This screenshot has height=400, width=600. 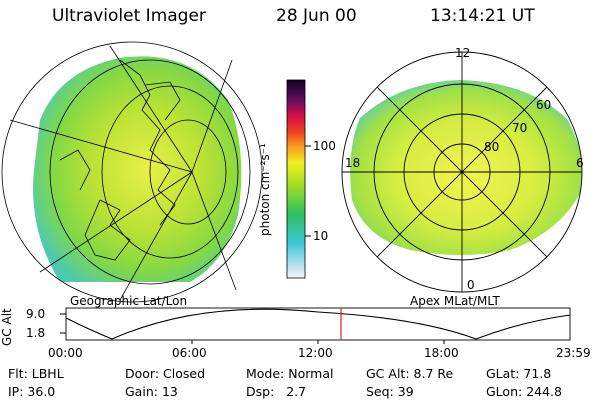 What do you see at coordinates (290, 373) in the screenshot?
I see `status-mode: Mode: Normal` at bounding box center [290, 373].